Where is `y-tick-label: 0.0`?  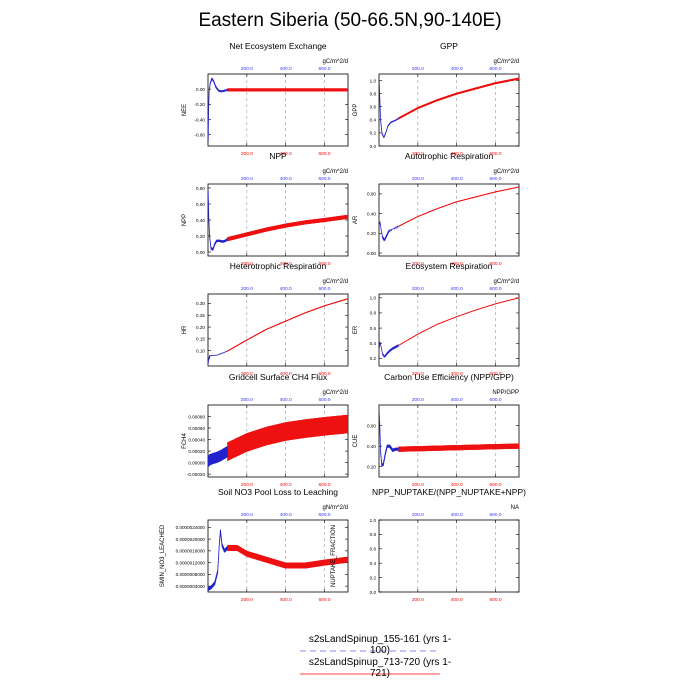 y-tick-label: 0.0 is located at coordinates (373, 592).